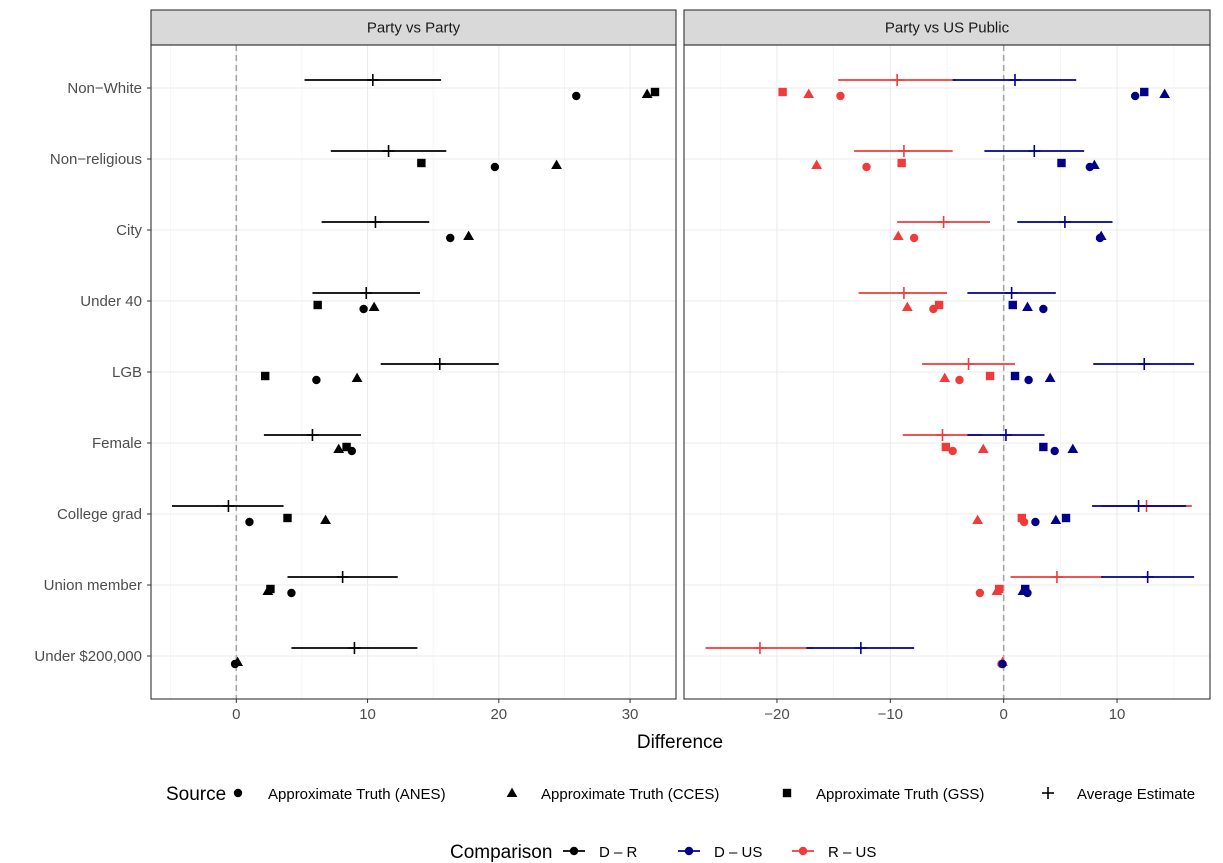 The image size is (1223, 863). Describe the element at coordinates (196, 794) in the screenshot. I see `legend-source-title: Source` at that location.